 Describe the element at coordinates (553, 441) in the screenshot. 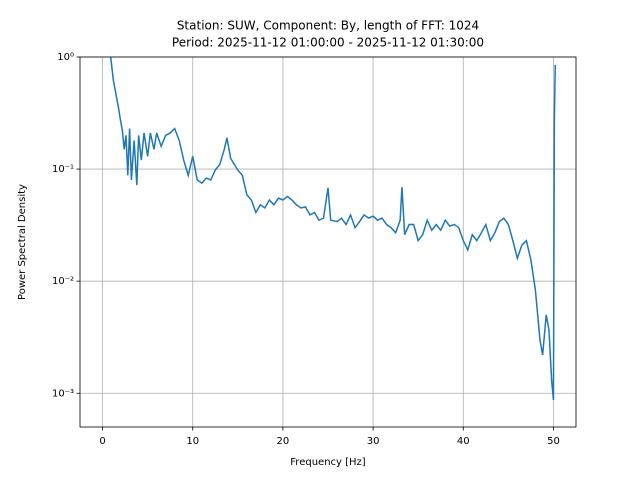

I see `x-tick-label: 50` at that location.